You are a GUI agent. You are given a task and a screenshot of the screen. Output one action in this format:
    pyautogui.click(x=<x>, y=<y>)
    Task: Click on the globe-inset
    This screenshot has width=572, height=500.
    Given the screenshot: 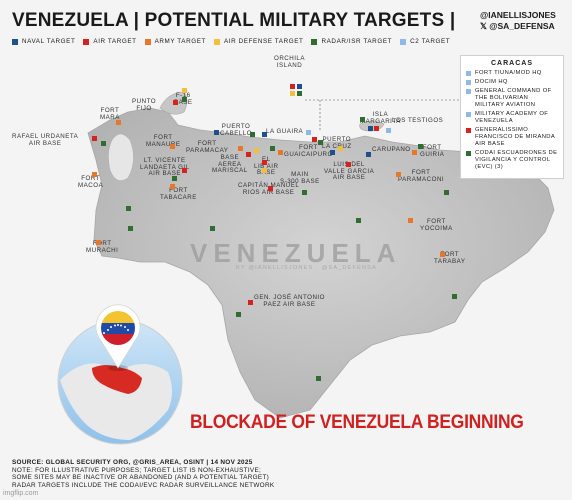 What is the action you would take?
    pyautogui.click(x=120, y=374)
    